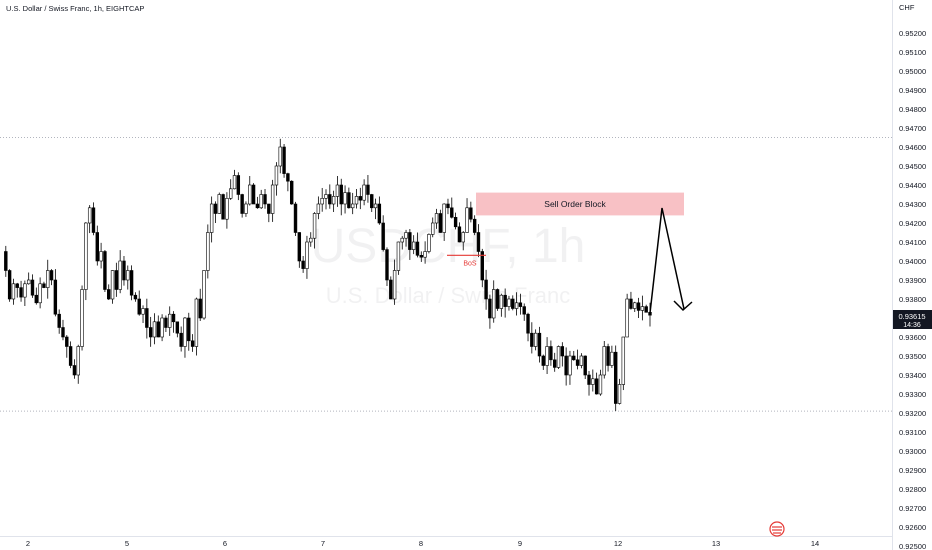  Describe the element at coordinates (912, 109) in the screenshot. I see `price-tick-label: 0.94800` at that location.